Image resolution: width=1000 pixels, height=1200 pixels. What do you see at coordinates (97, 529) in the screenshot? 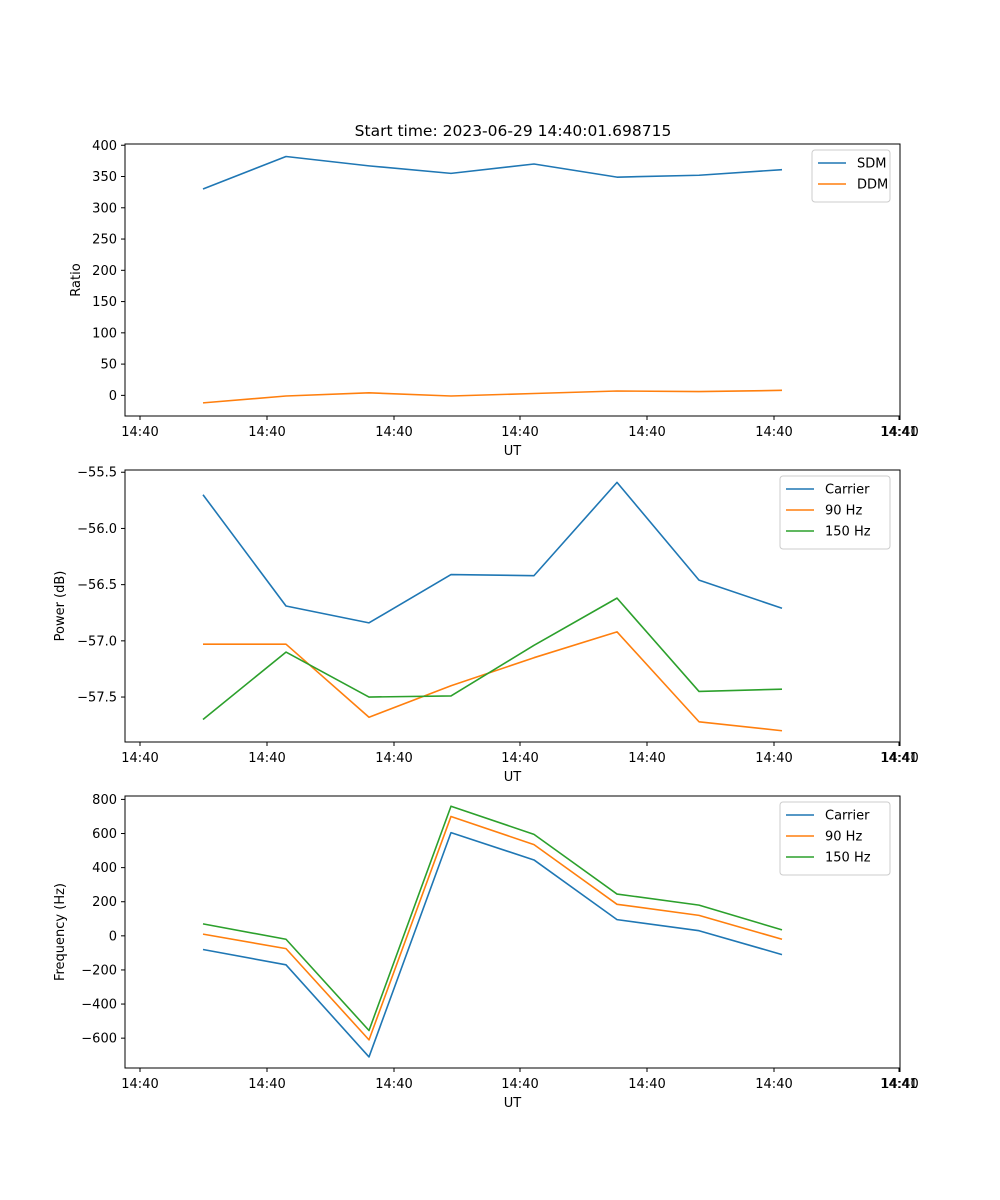
I see `y-tick-label: −56.0` at bounding box center [97, 529].